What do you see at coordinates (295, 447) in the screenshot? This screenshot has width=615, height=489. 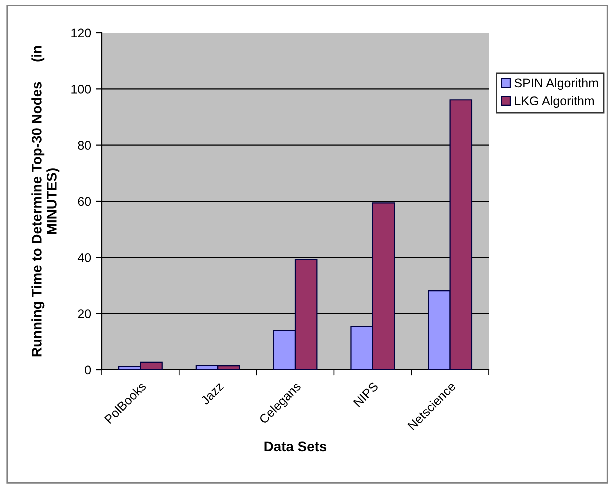 I see `x-axis-title: Data Sets` at bounding box center [295, 447].